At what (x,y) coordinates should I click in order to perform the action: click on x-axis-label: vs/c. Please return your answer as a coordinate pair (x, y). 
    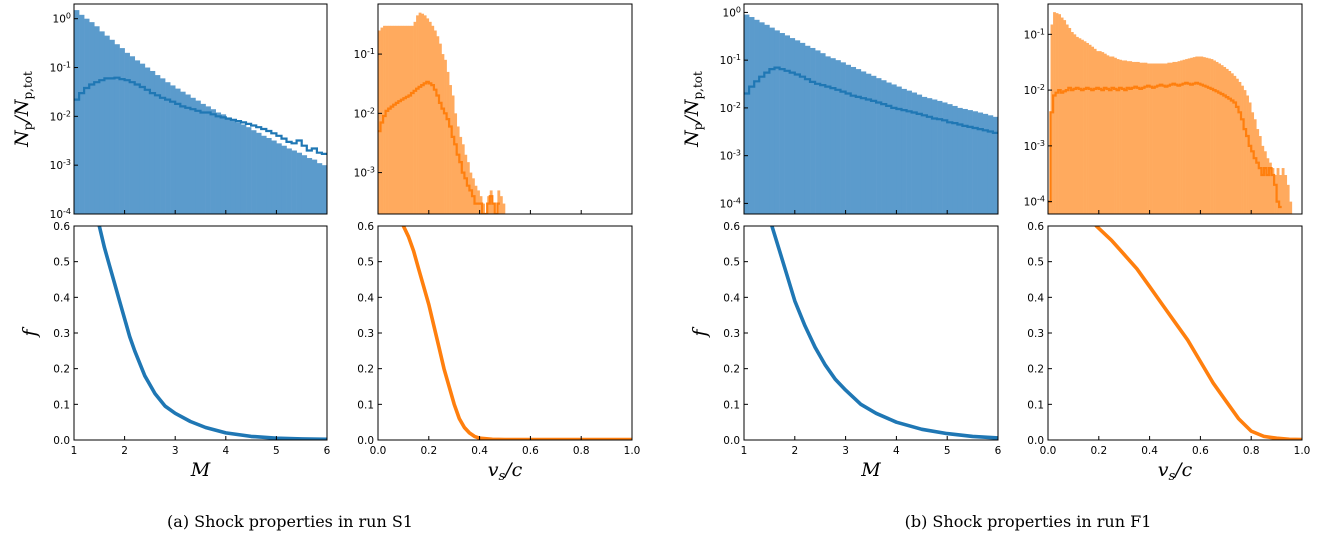
    Looking at the image, I should click on (505, 471).